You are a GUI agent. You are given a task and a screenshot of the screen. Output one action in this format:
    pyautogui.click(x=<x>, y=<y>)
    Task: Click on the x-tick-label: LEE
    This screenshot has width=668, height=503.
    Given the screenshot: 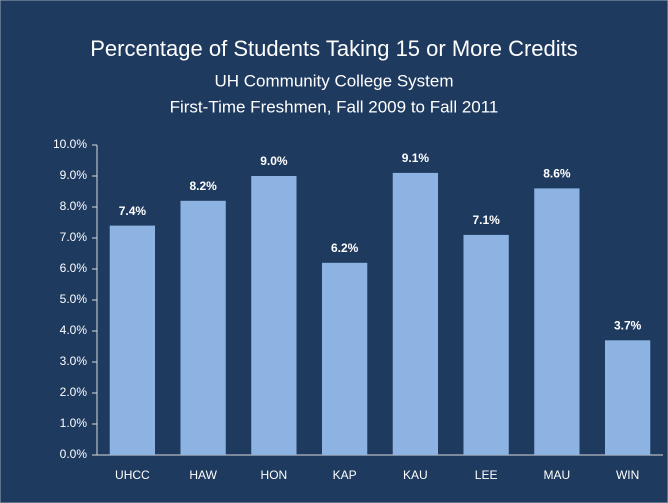 What is the action you would take?
    pyautogui.click(x=486, y=475)
    